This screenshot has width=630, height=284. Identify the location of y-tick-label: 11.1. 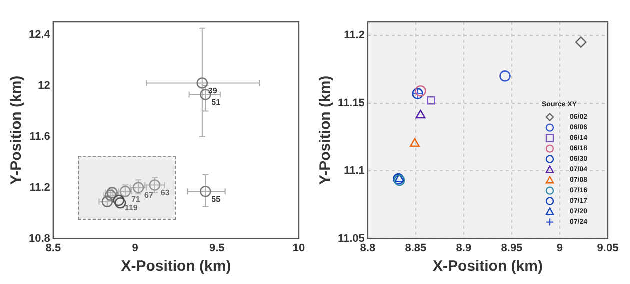
(354, 171).